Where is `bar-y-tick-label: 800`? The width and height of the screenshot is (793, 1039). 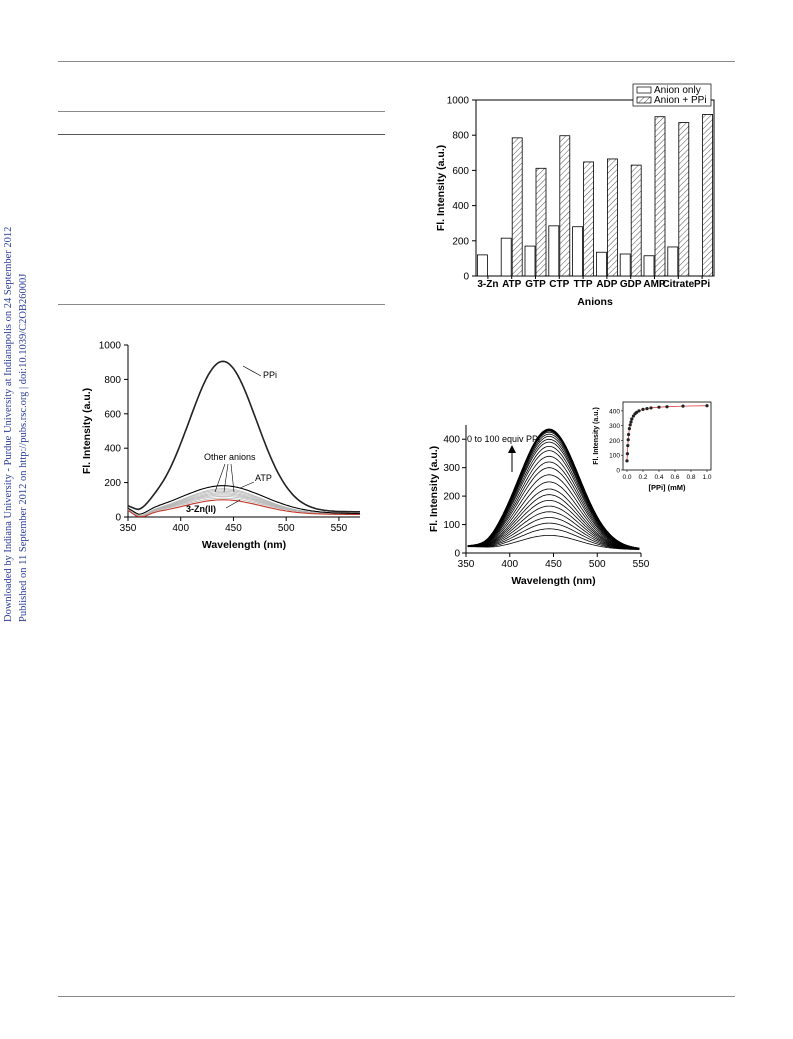
bar-y-tick-label: 800 is located at coordinates (460, 136).